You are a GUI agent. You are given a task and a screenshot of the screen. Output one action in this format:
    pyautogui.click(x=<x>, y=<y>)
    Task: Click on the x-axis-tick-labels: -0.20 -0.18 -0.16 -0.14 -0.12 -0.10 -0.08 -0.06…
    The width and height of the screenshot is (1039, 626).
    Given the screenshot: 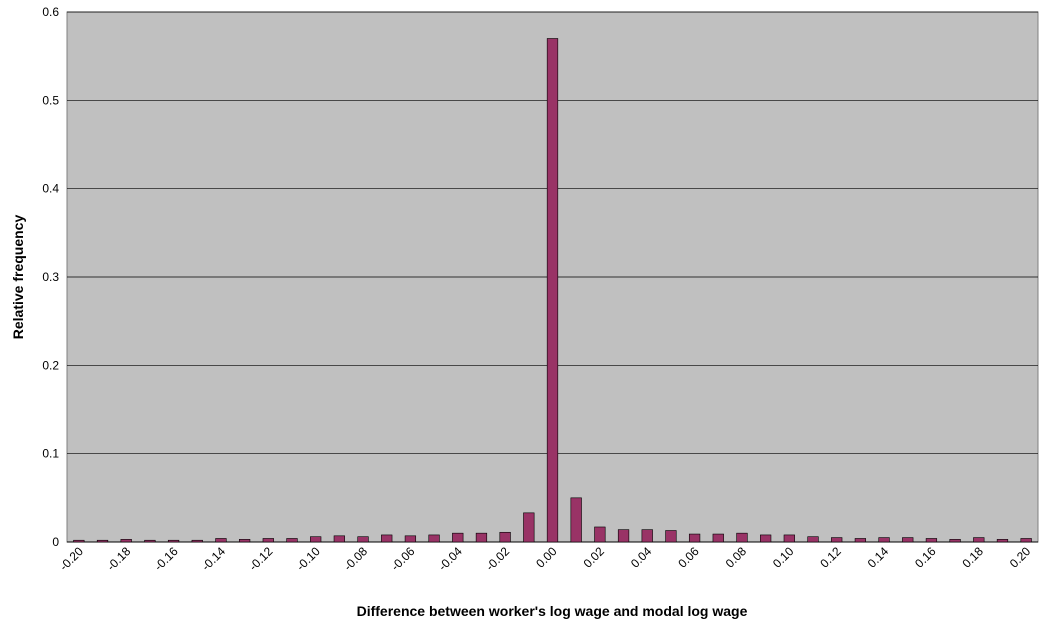 What is the action you would take?
    pyautogui.click(x=545, y=558)
    